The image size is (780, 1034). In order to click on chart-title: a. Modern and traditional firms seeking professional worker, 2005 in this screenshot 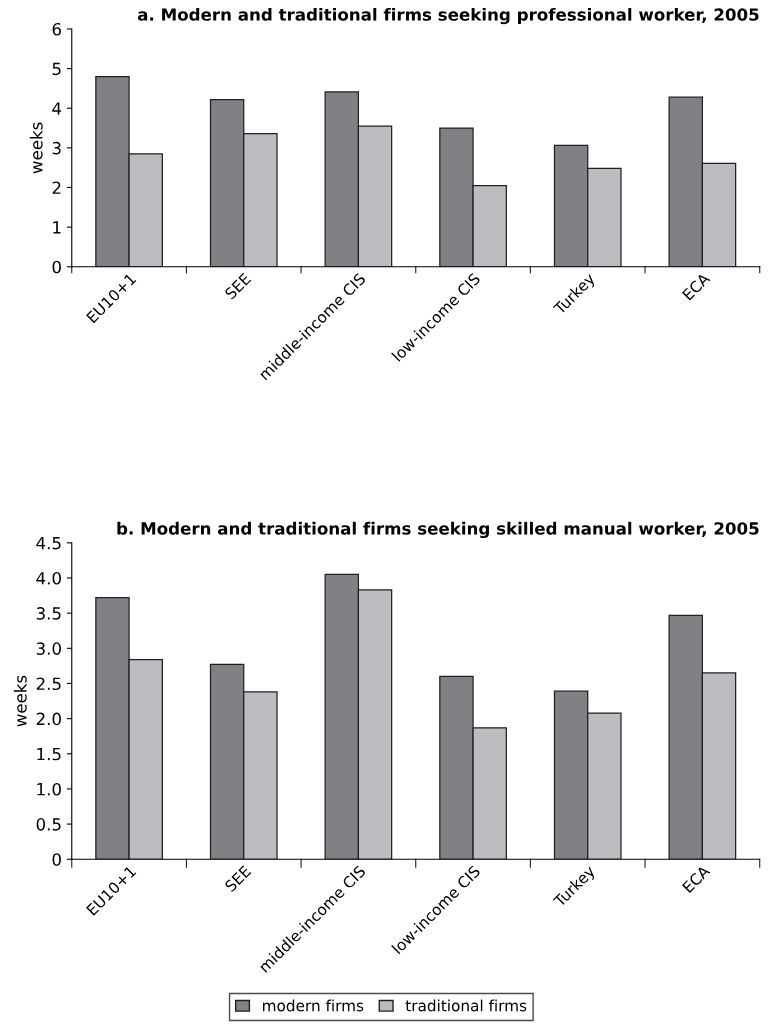, I will do `click(448, 16)`.